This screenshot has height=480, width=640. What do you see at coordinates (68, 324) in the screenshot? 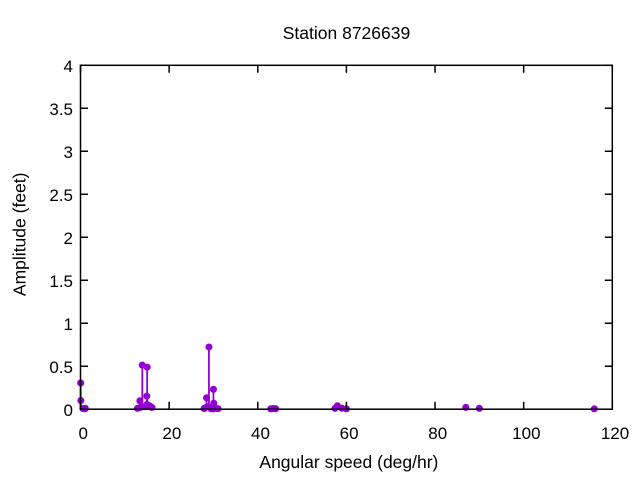
I see `svg-text: 1` at bounding box center [68, 324].